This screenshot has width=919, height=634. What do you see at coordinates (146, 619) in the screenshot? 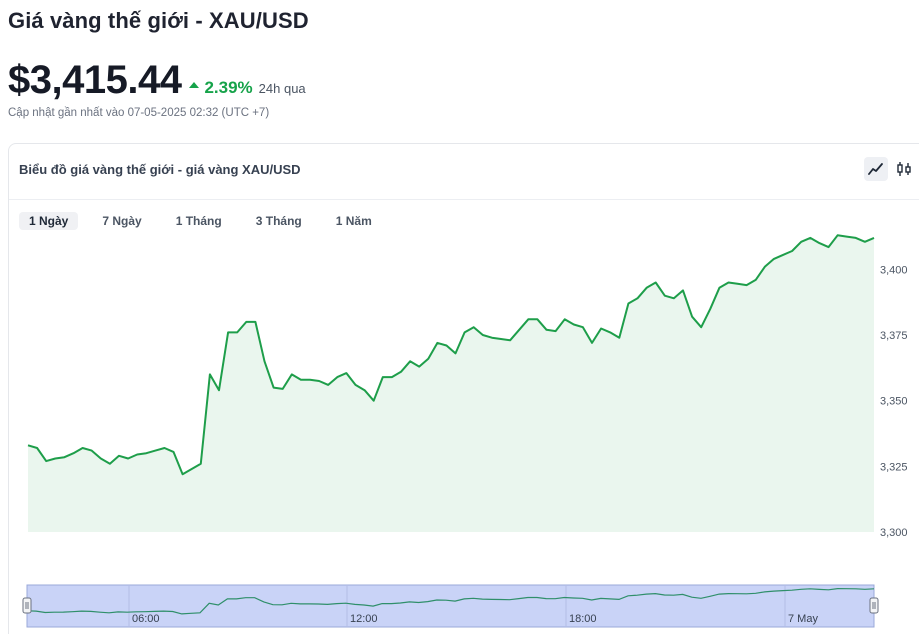
I see `navigator-time-label: 06:00` at bounding box center [146, 619].